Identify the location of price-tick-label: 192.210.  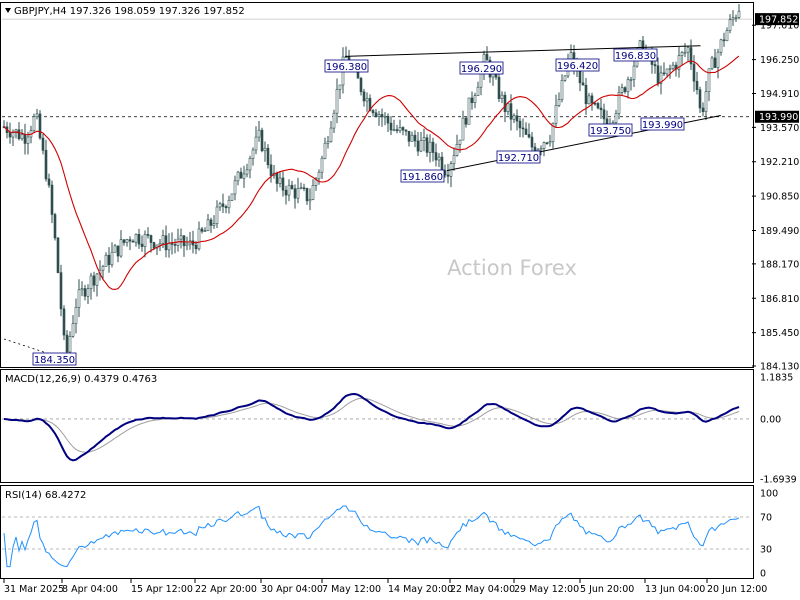
(779, 162).